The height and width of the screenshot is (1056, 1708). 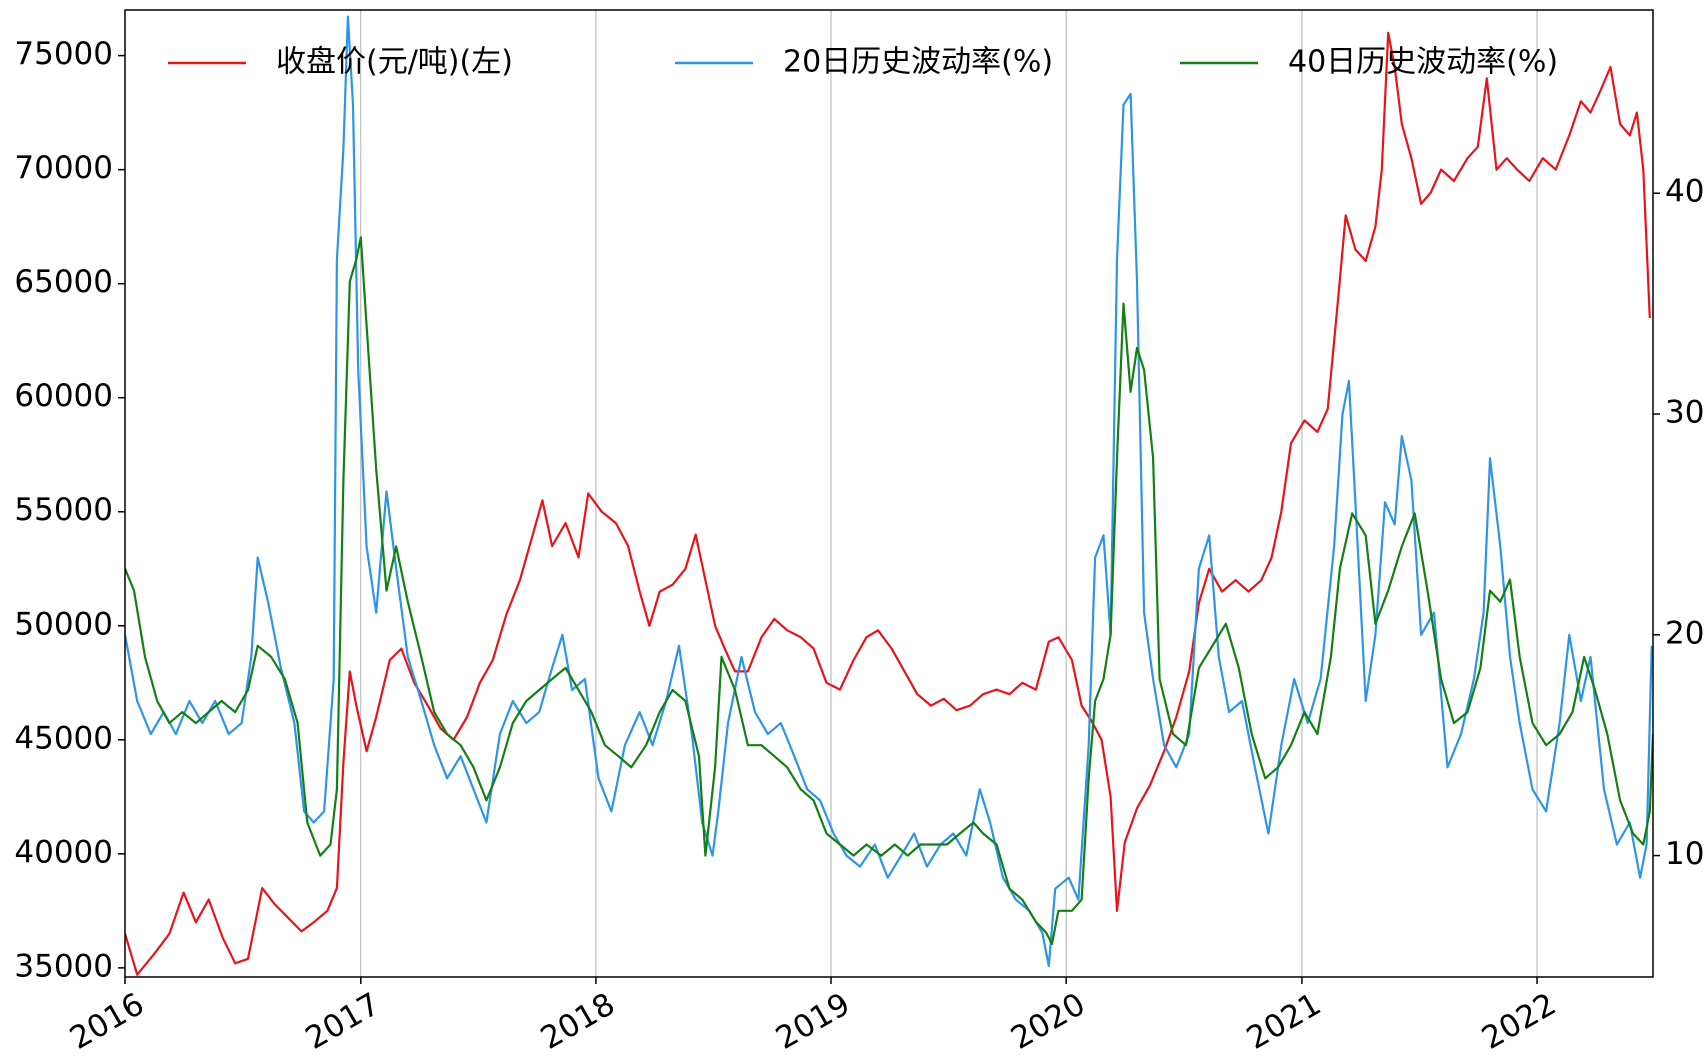 What do you see at coordinates (63, 168) in the screenshot?
I see `y-left-tick-label: 70000` at bounding box center [63, 168].